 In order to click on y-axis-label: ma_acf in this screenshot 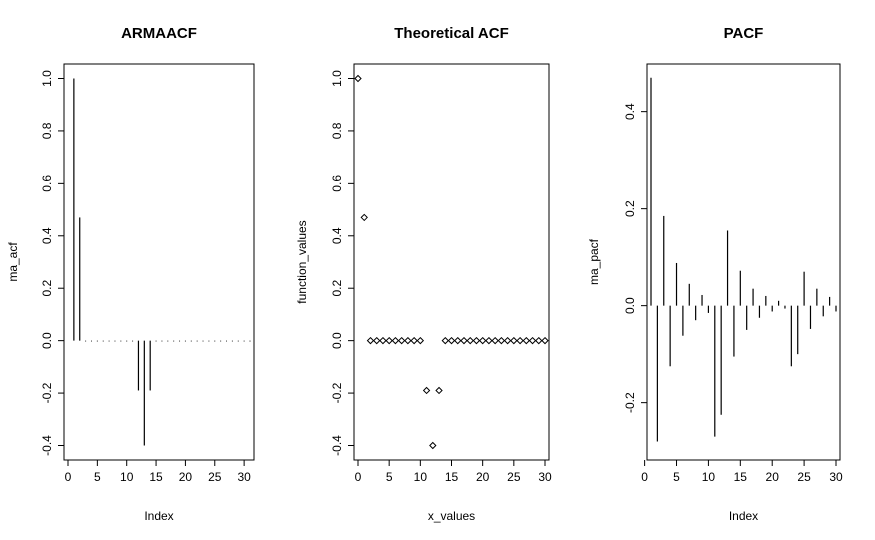, I will do `click(13, 262)`.